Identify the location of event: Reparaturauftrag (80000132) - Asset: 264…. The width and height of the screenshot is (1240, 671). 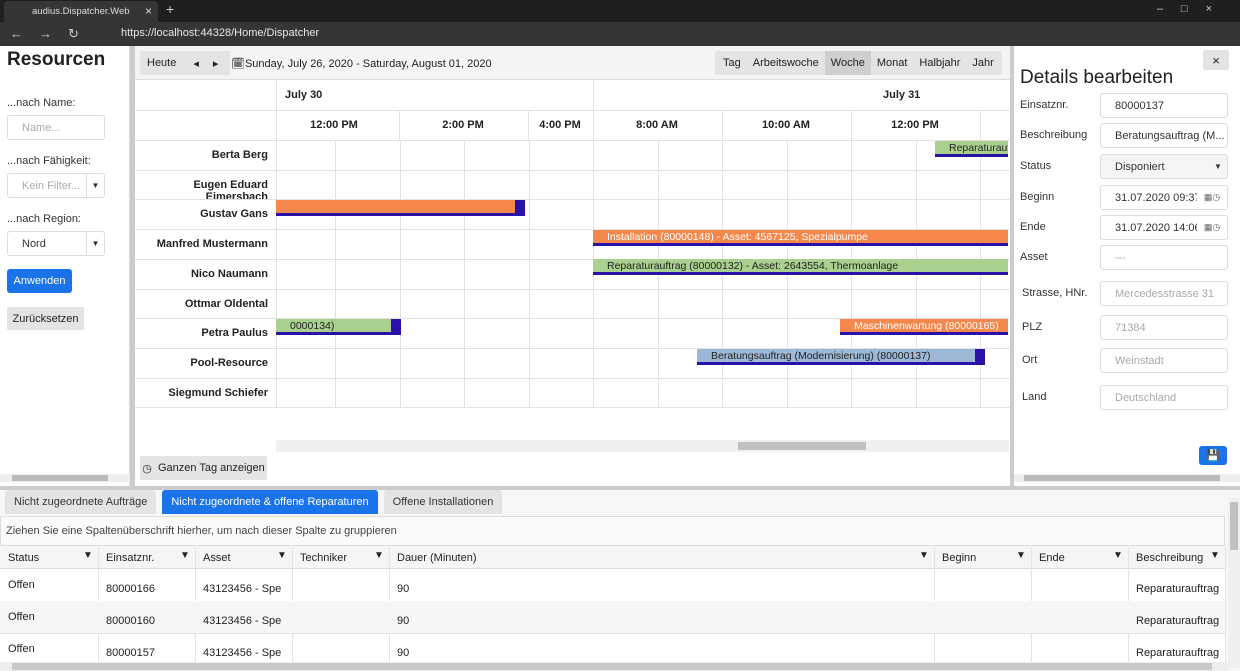
(800, 266).